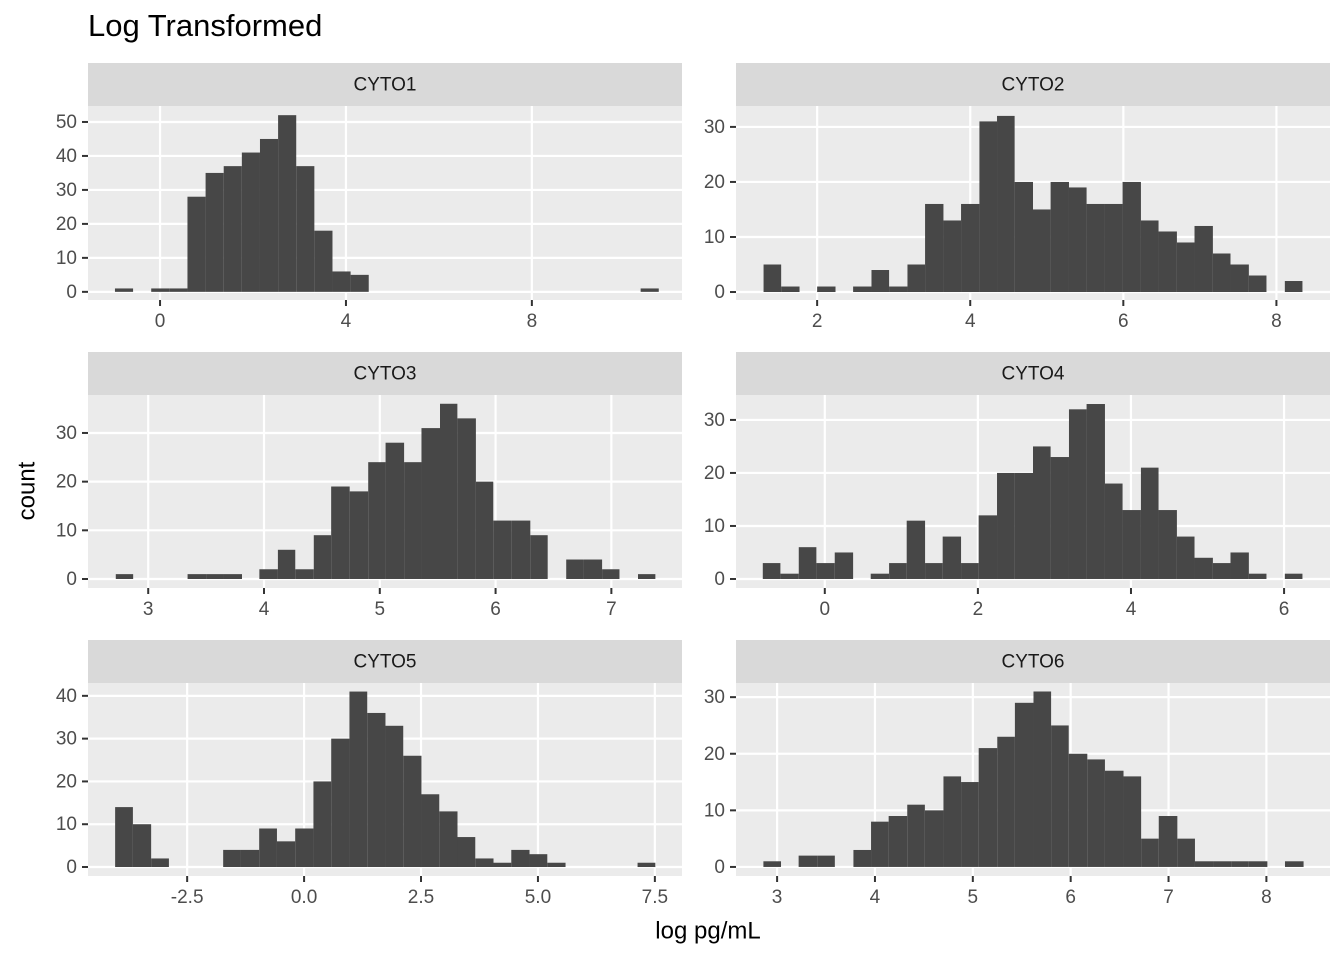 Image resolution: width=1344 pixels, height=960 pixels. What do you see at coordinates (66, 696) in the screenshot?
I see `y-tick-label: 40` at bounding box center [66, 696].